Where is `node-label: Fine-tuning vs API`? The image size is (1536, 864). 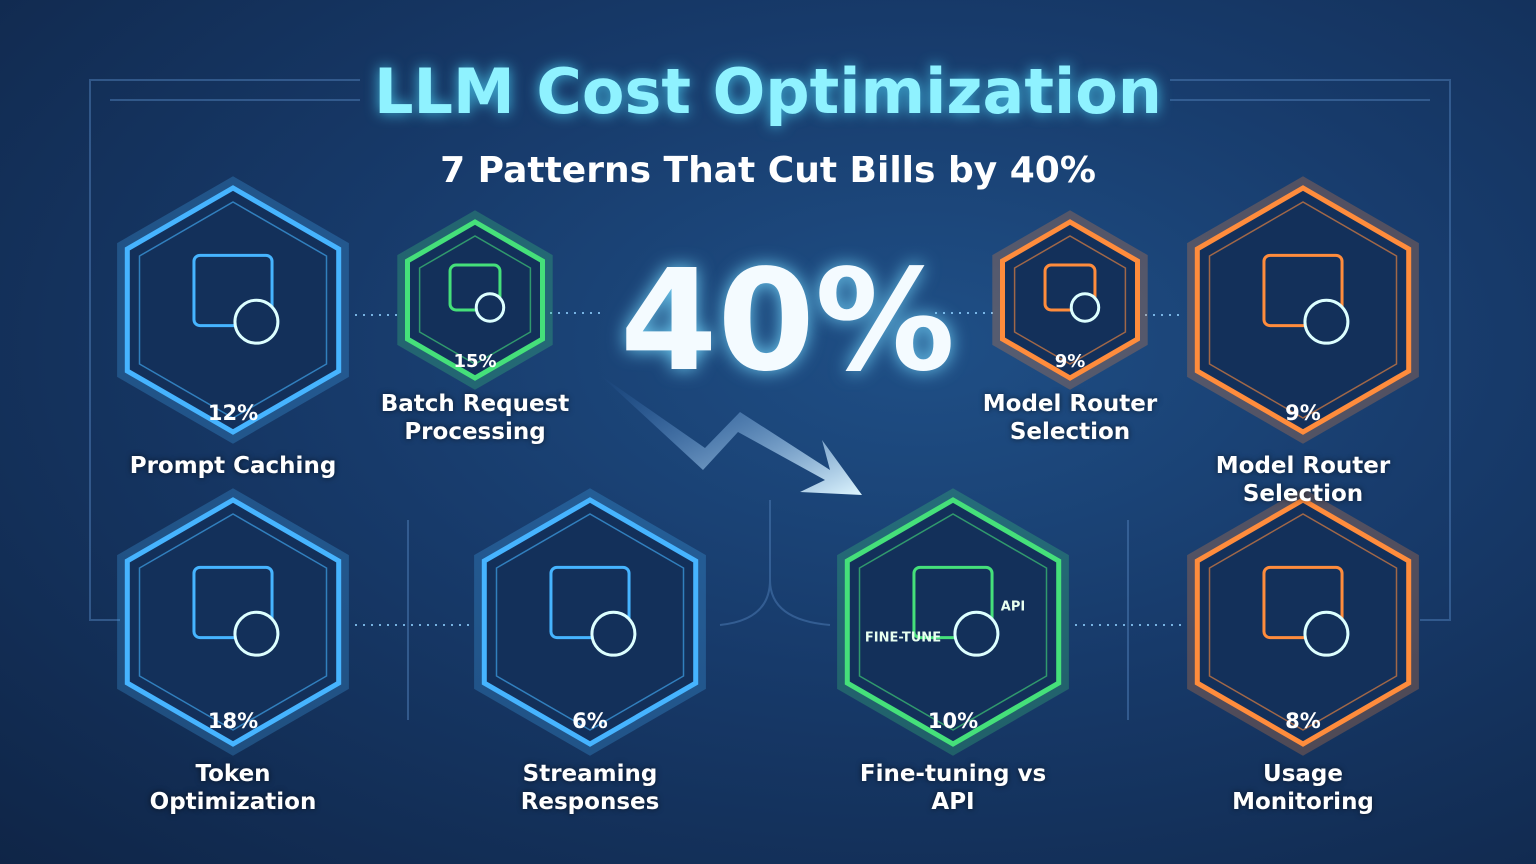 node-label: Fine-tuning vs API is located at coordinates (953, 788).